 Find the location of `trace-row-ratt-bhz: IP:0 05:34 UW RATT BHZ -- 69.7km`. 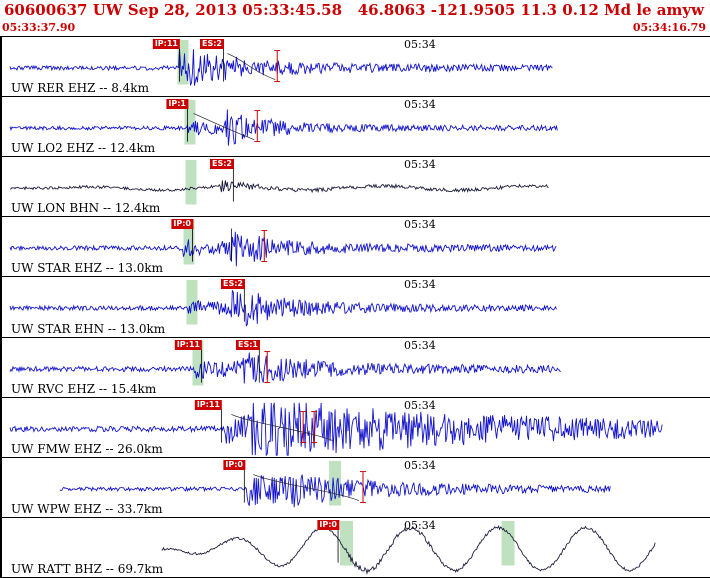

trace-row-ratt-bhz: IP:0 05:34 UW RATT BHZ -- 69.7km is located at coordinates (356, 546).